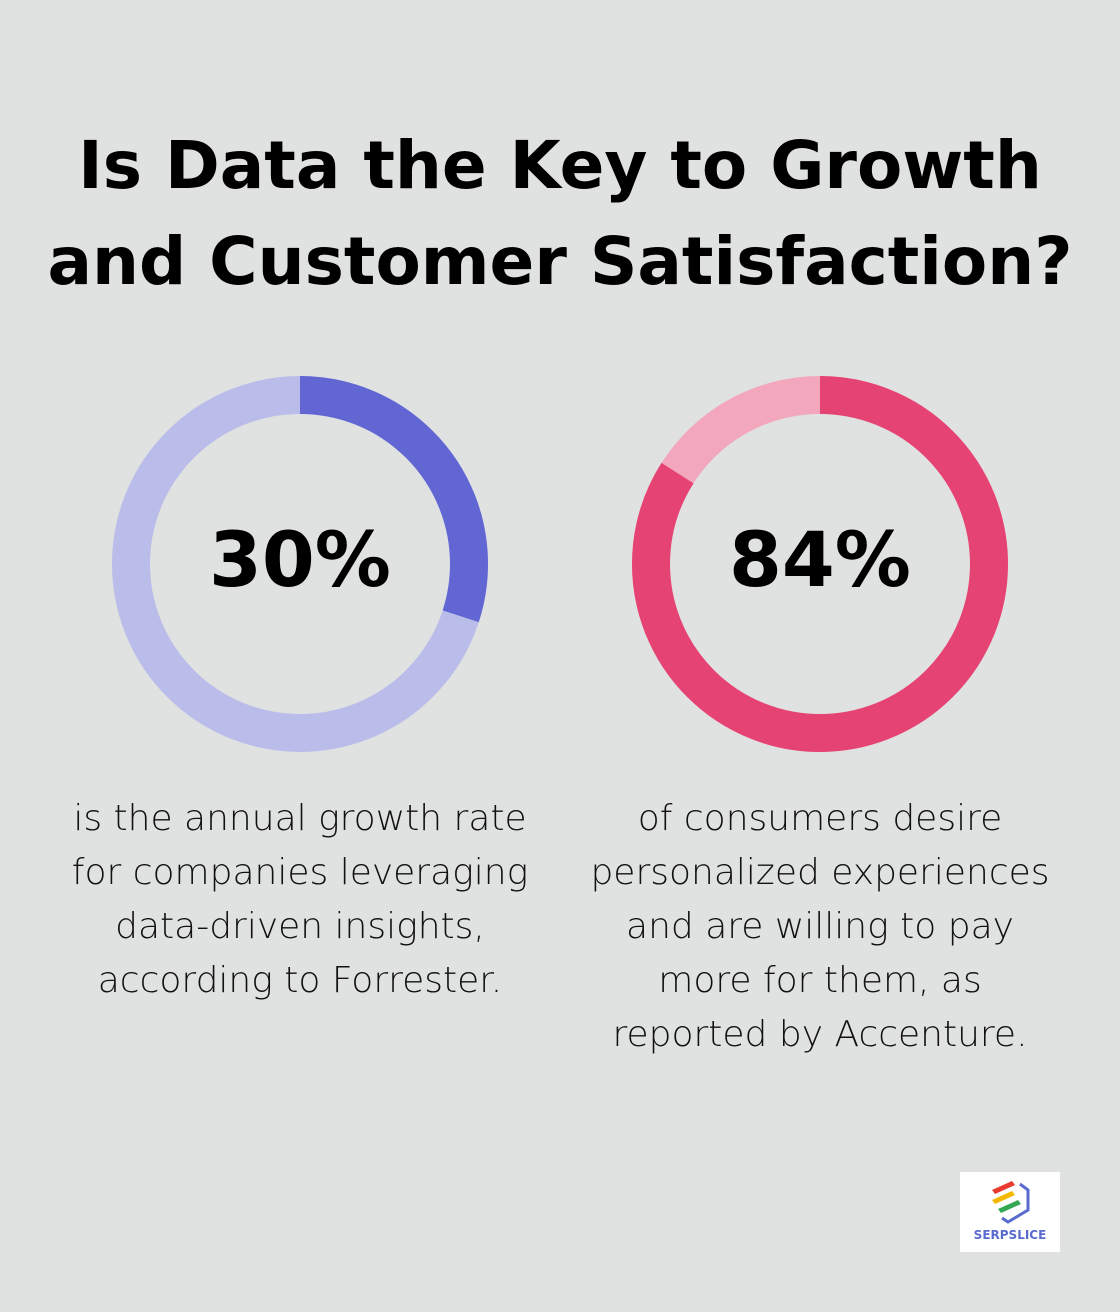  I want to click on donut-value-label: 84%, so click(820, 559).